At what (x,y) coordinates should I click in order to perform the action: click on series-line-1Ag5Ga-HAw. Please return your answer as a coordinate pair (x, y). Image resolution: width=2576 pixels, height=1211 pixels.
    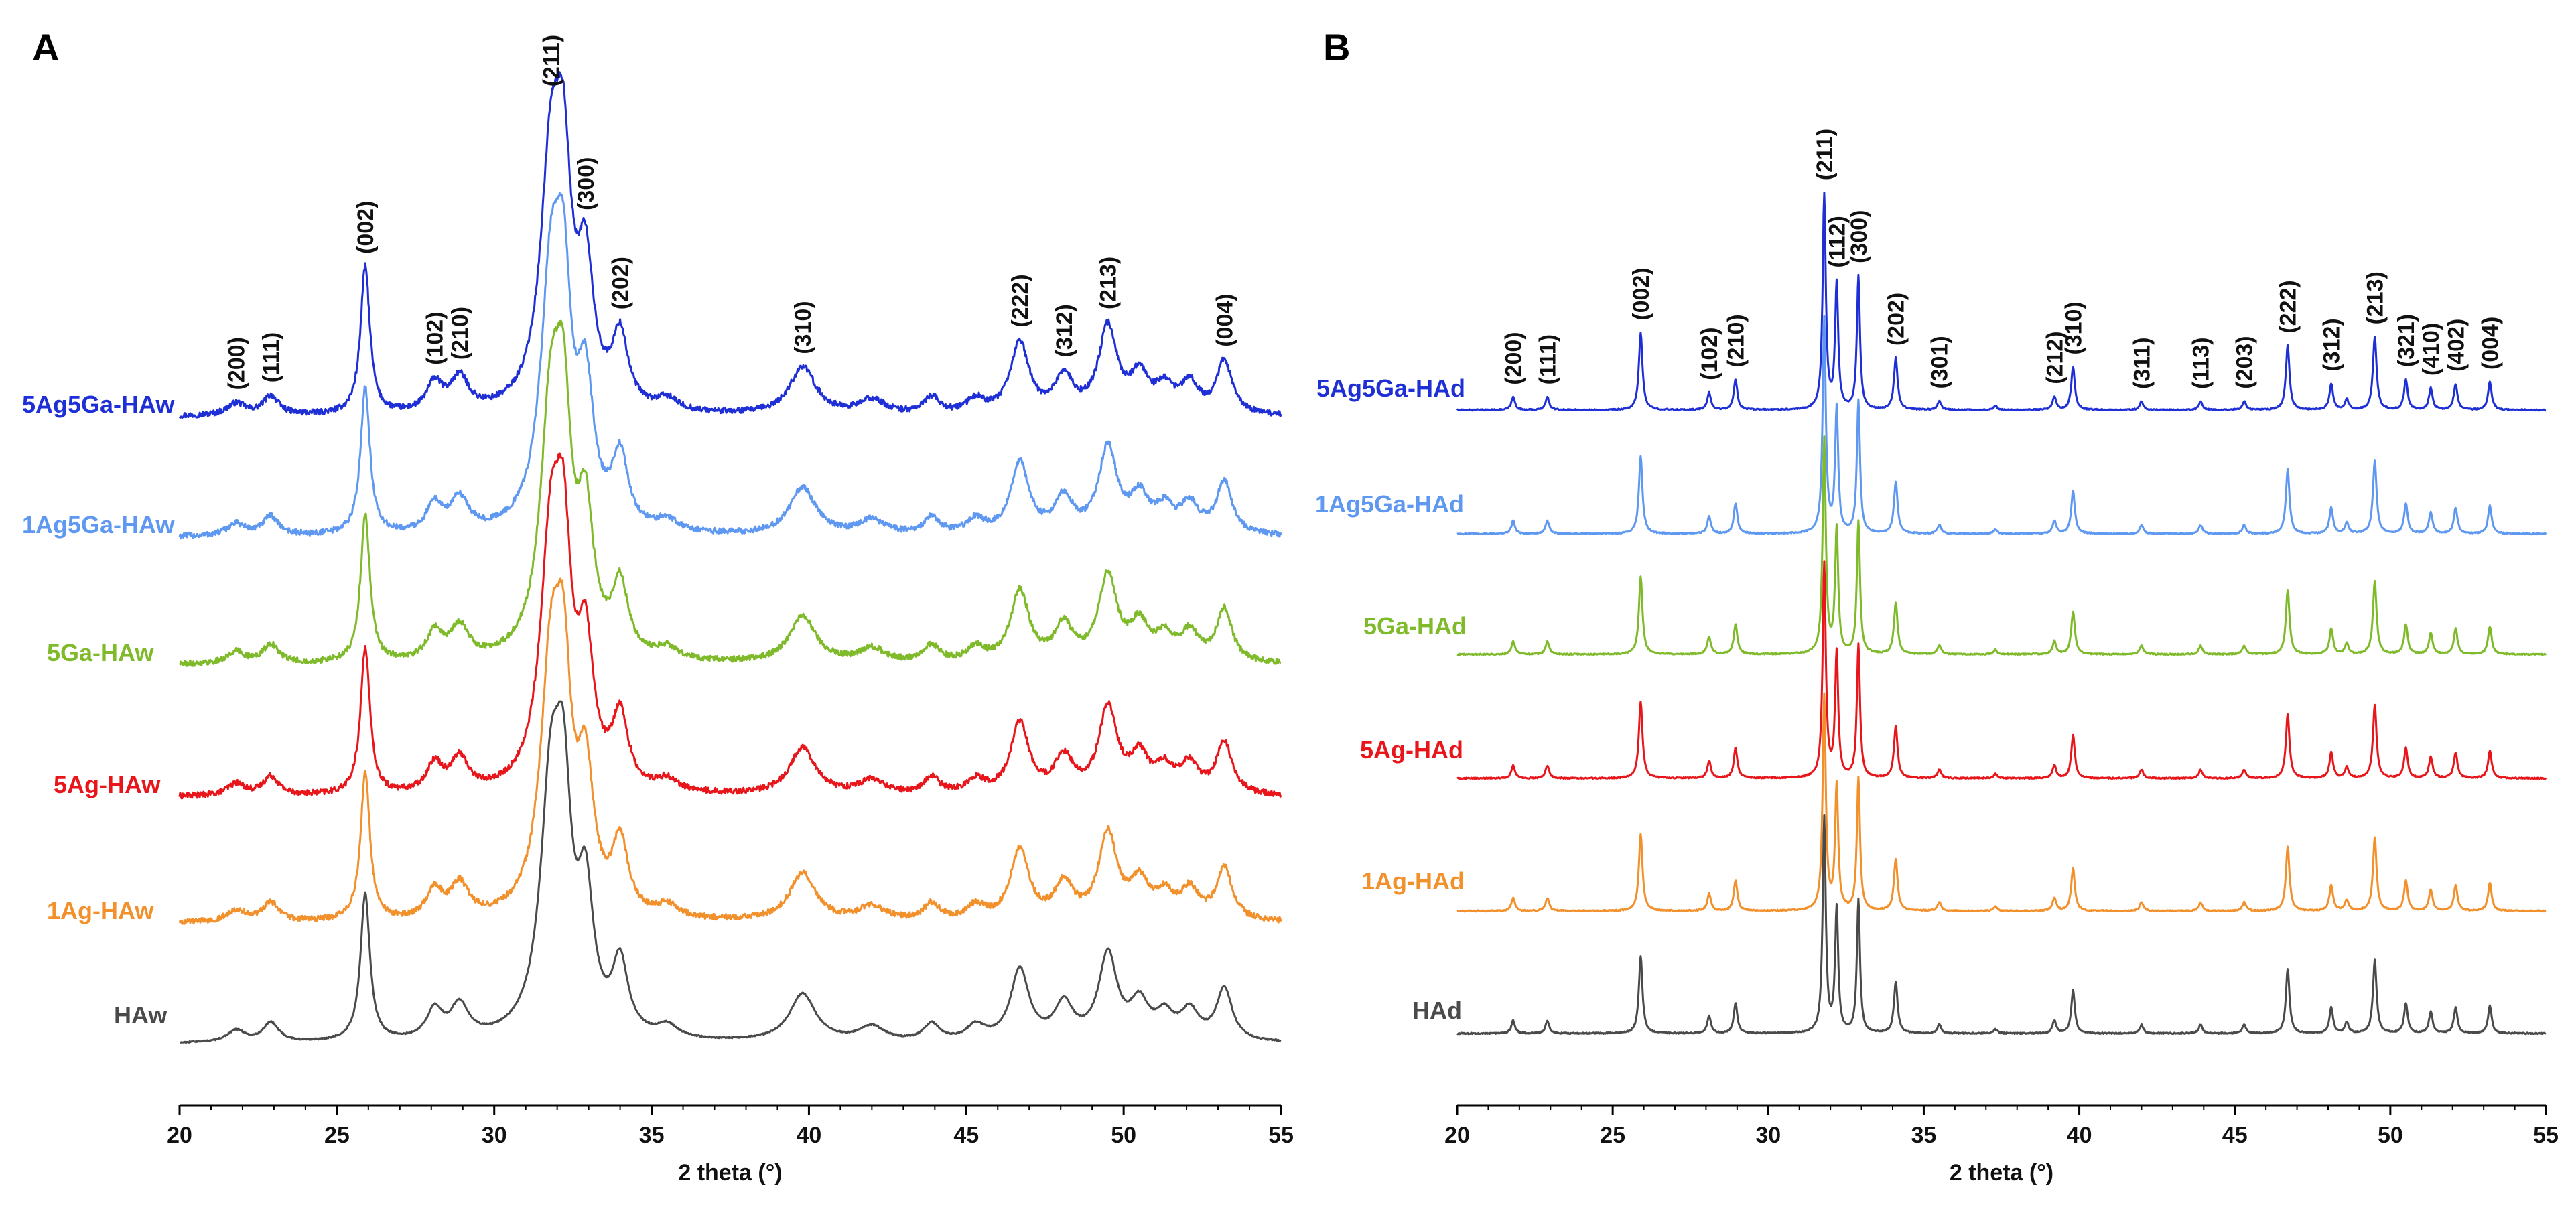
    Looking at the image, I should click on (730, 366).